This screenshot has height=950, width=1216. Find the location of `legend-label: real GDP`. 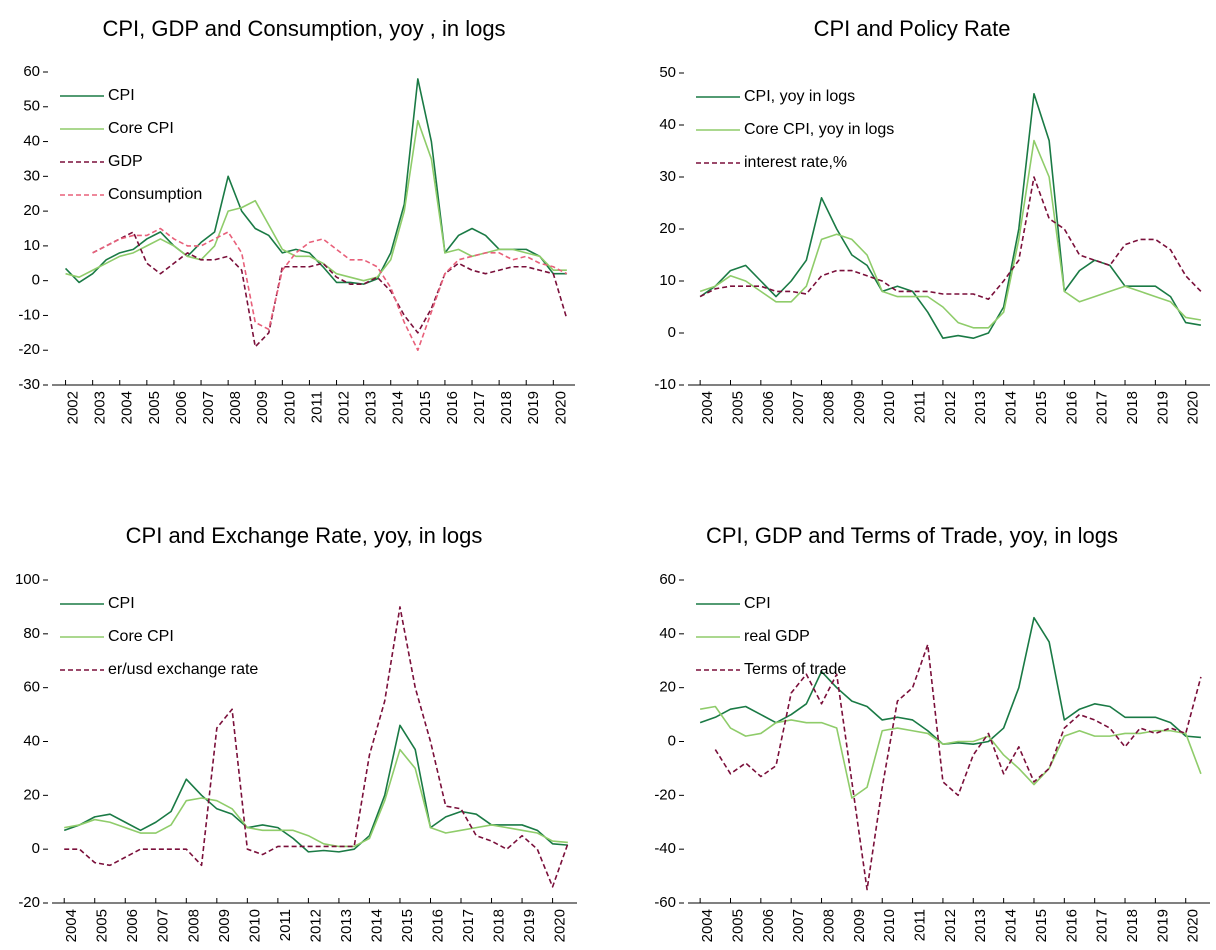

legend-label: real GDP is located at coordinates (777, 636).